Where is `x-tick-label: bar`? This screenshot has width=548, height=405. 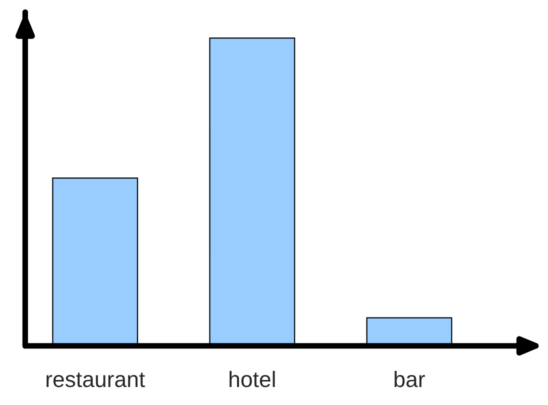
x-tick-label: bar is located at coordinates (409, 379).